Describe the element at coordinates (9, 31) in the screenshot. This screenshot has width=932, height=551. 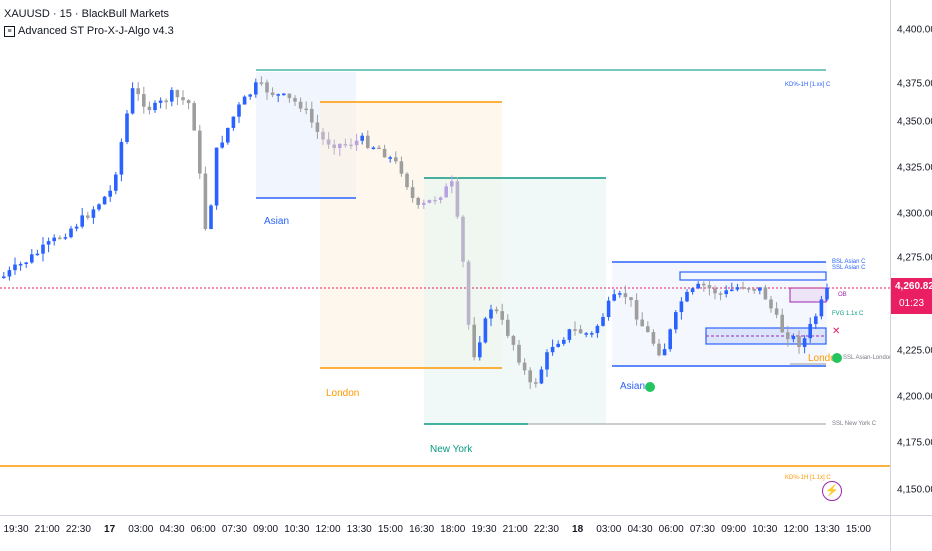
I see `indicator-icon: ≡` at that location.